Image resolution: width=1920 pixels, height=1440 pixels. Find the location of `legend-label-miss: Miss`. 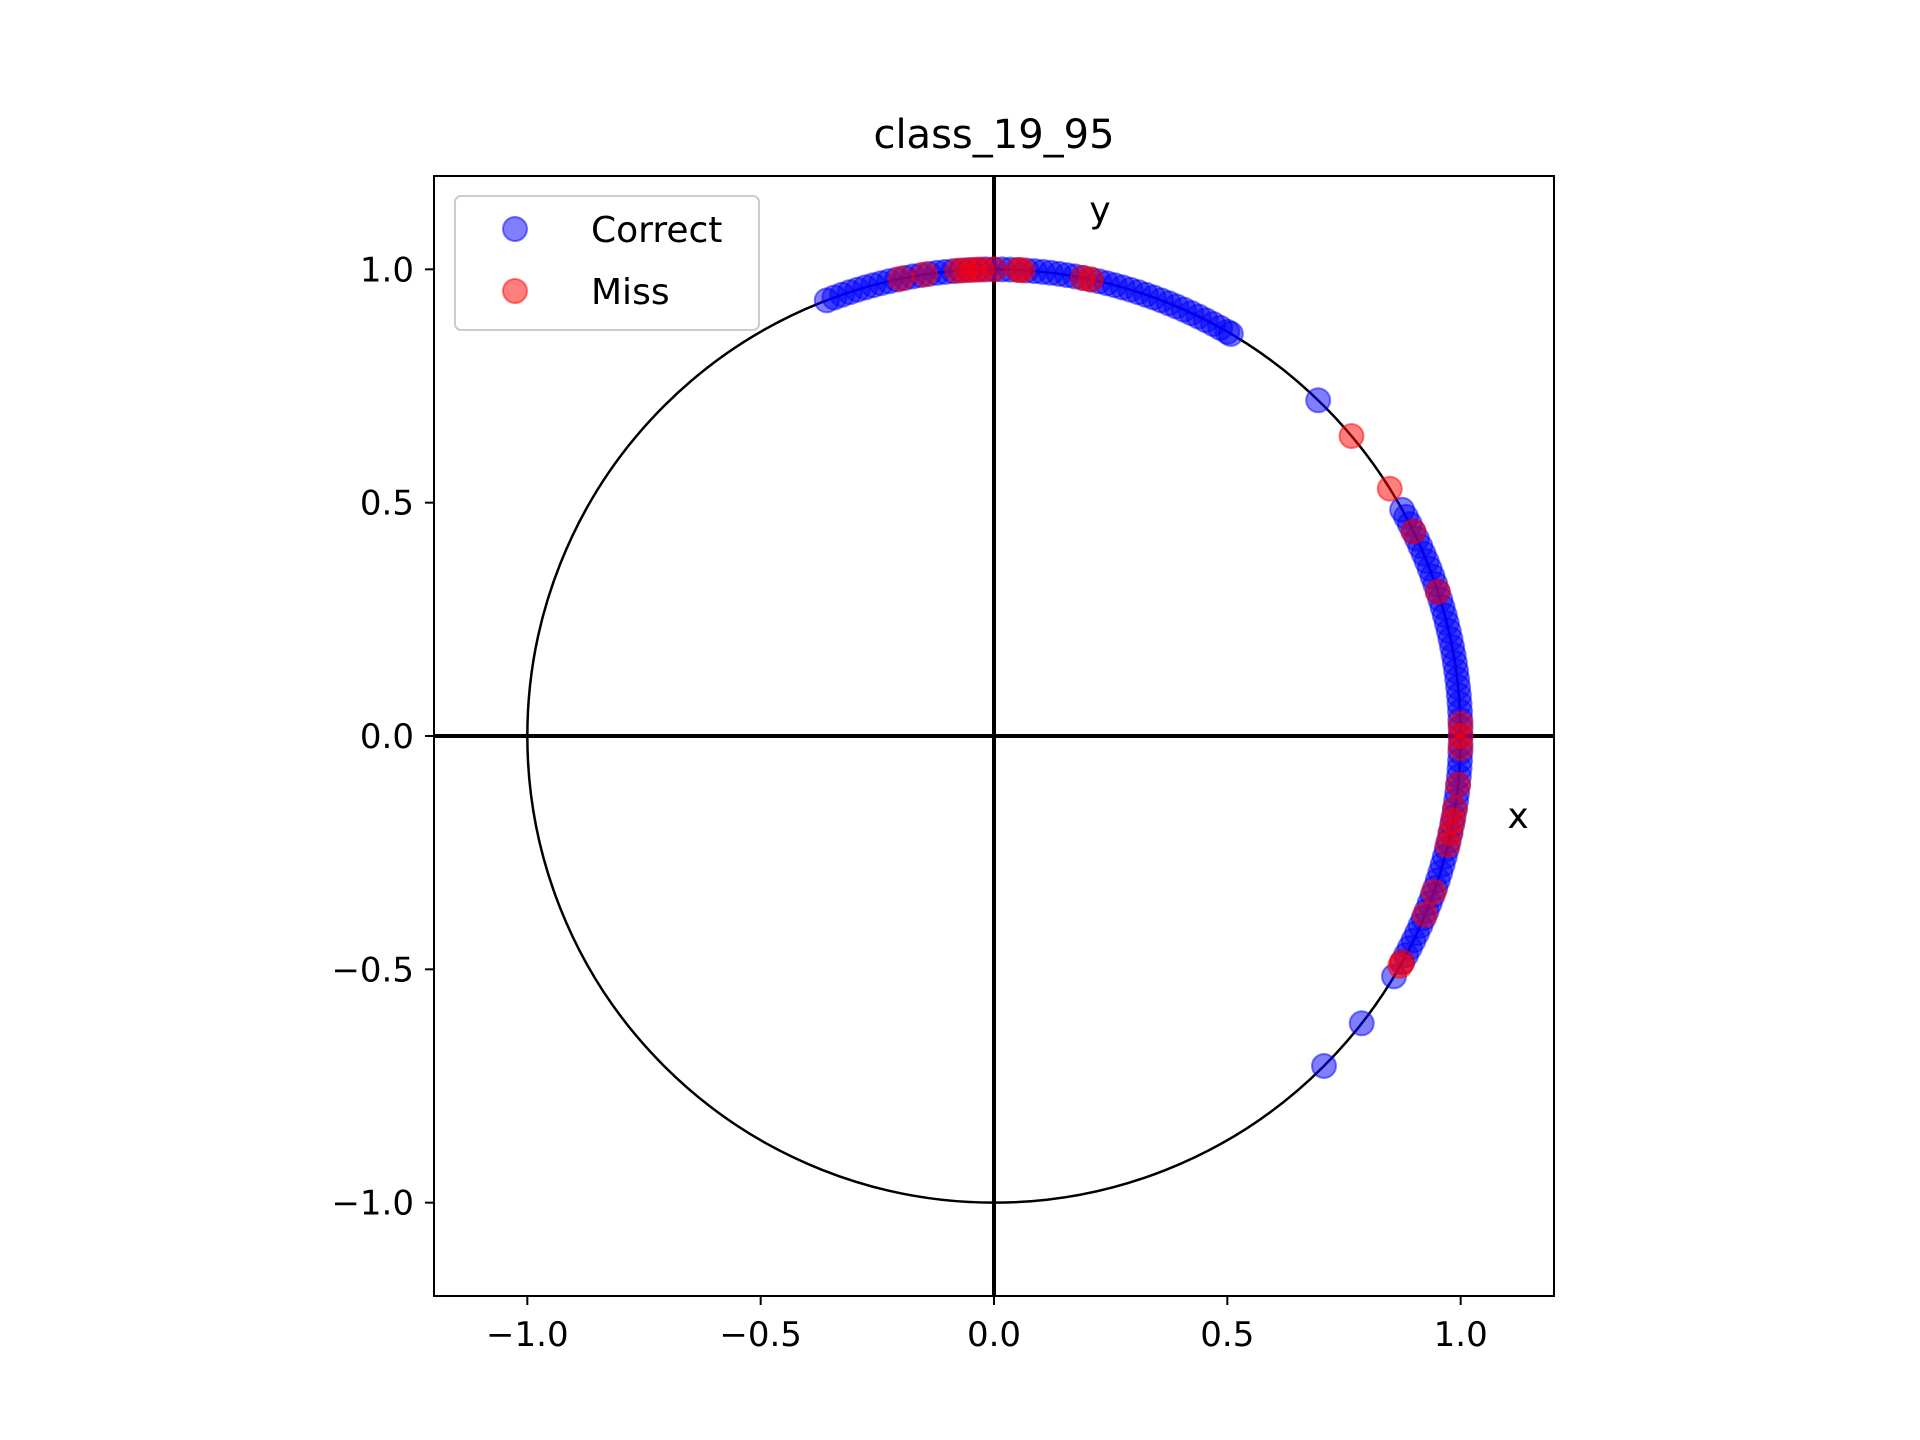

legend-label-miss: Miss is located at coordinates (630, 292).